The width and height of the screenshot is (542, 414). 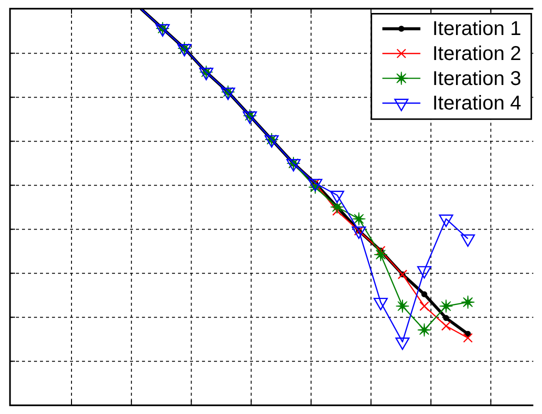 I want to click on legend-label: Iteration 1, so click(x=477, y=29).